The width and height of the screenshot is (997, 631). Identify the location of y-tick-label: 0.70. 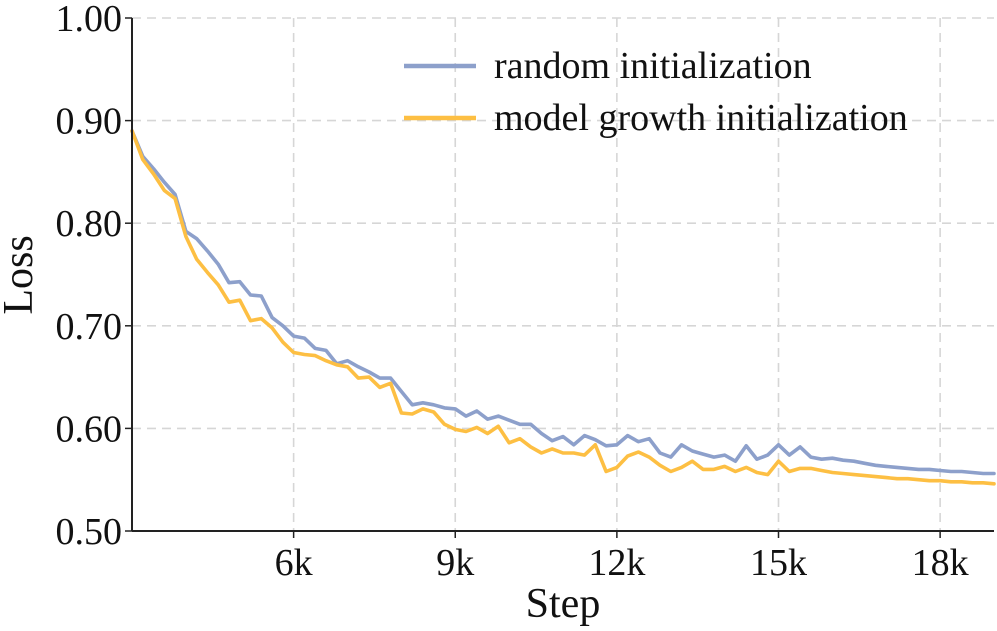
(89, 327).